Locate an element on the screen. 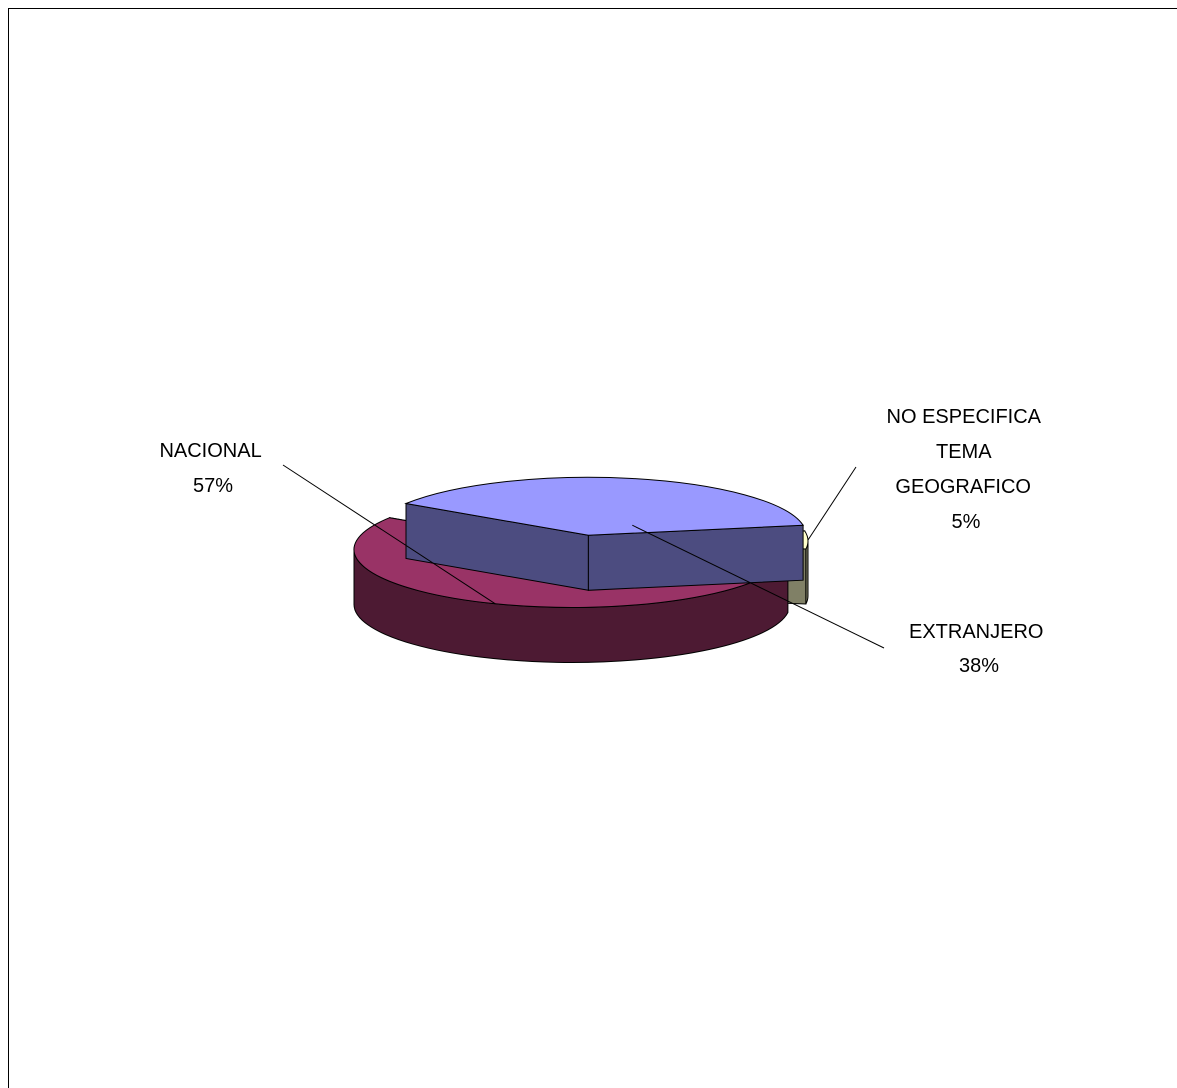 The image size is (1177, 1088). leader-lines is located at coordinates (583, 556).